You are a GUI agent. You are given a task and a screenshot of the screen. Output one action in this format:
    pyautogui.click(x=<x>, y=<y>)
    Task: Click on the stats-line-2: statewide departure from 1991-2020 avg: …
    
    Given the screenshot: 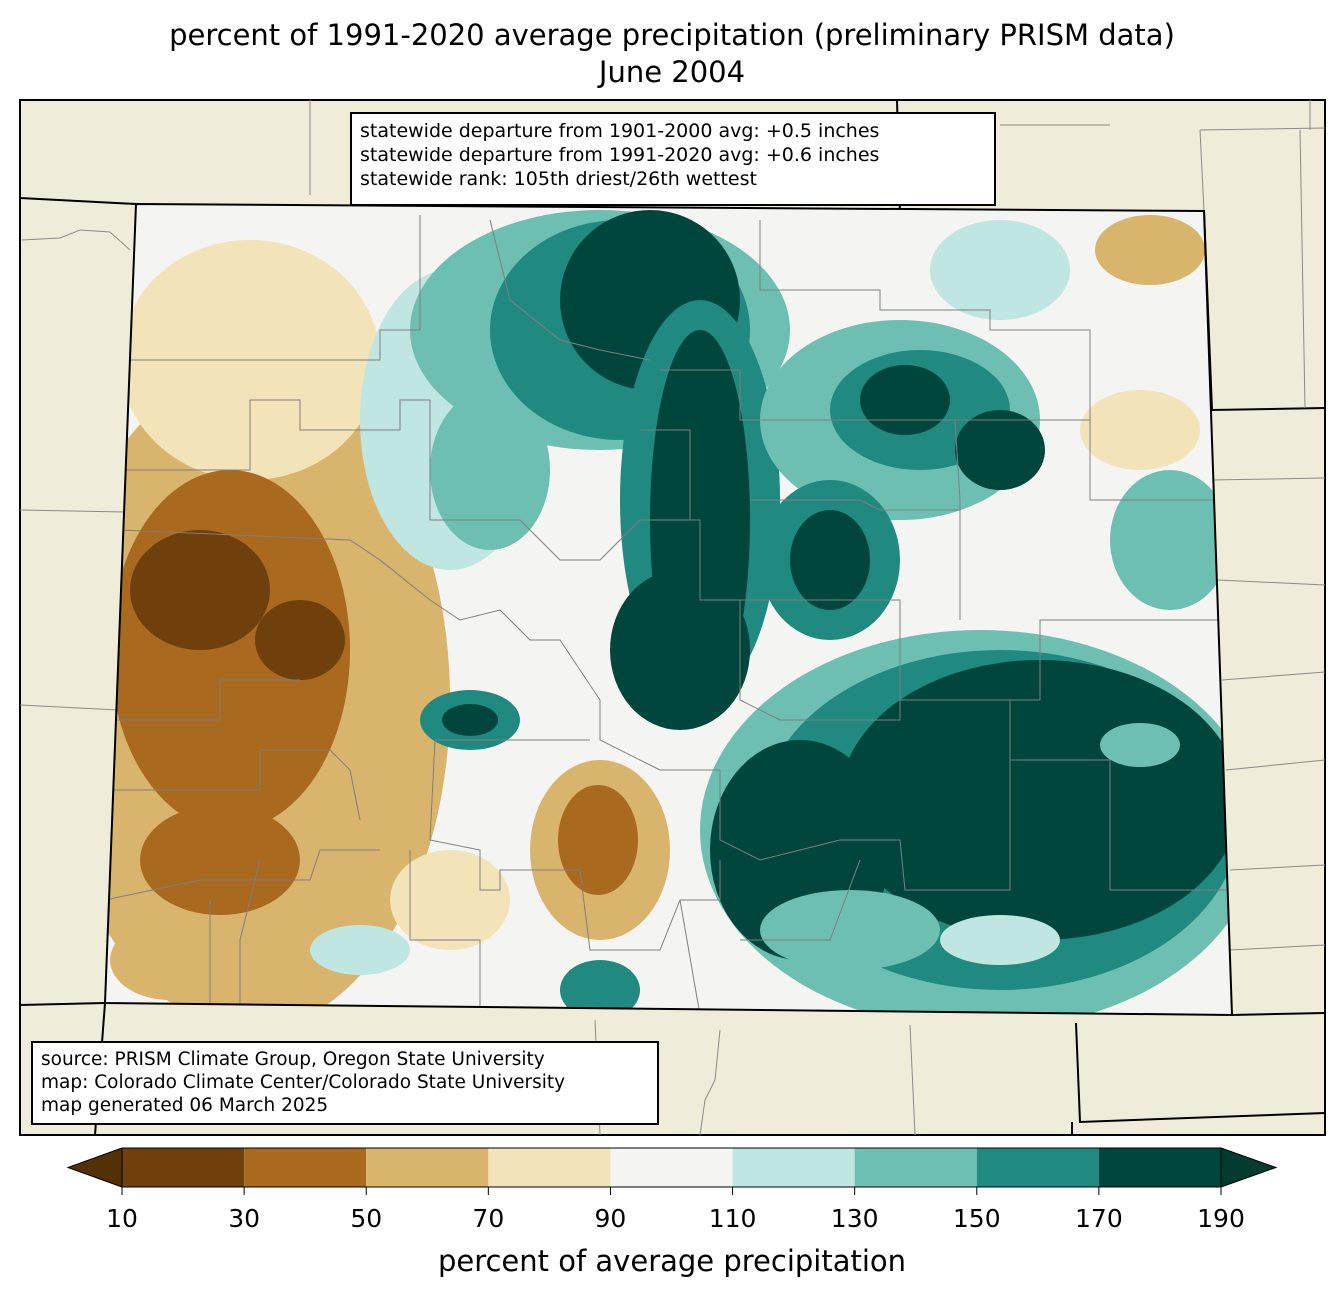 What is the action you would take?
    pyautogui.click(x=620, y=155)
    